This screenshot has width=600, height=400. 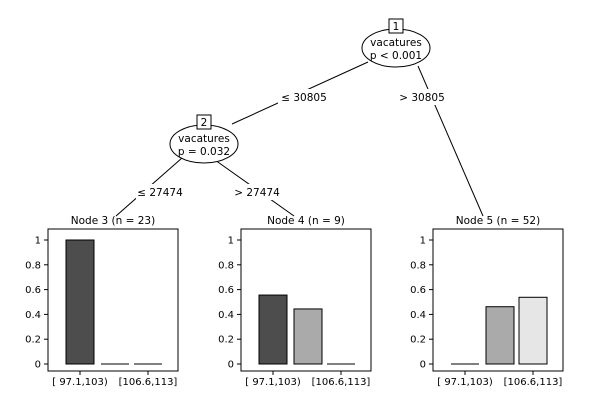 I want to click on inner-node-1: 1 vacatures p < 0.001, so click(x=396, y=43).